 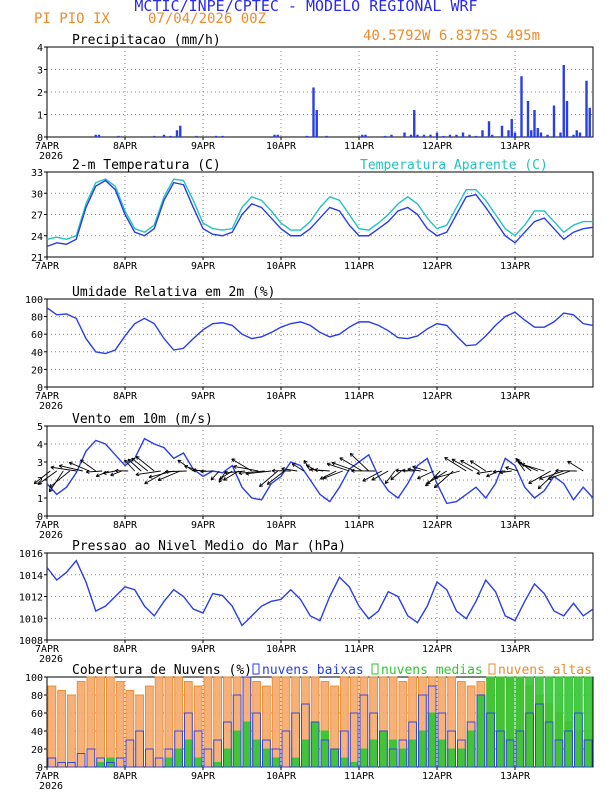 I want to click on clouds-legend-label: nuvens baixas, so click(x=313, y=670).